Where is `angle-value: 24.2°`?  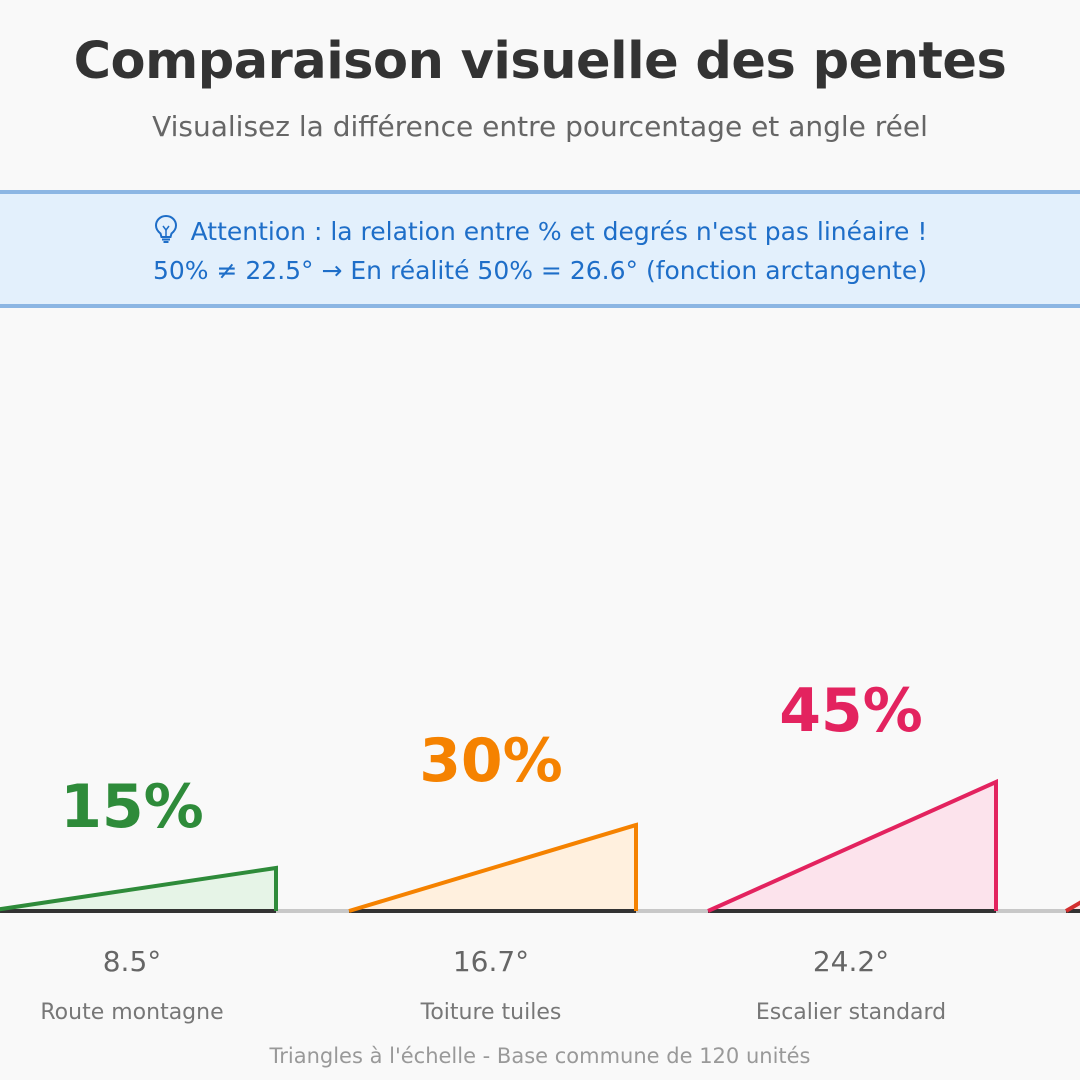 angle-value: 24.2° is located at coordinates (851, 961).